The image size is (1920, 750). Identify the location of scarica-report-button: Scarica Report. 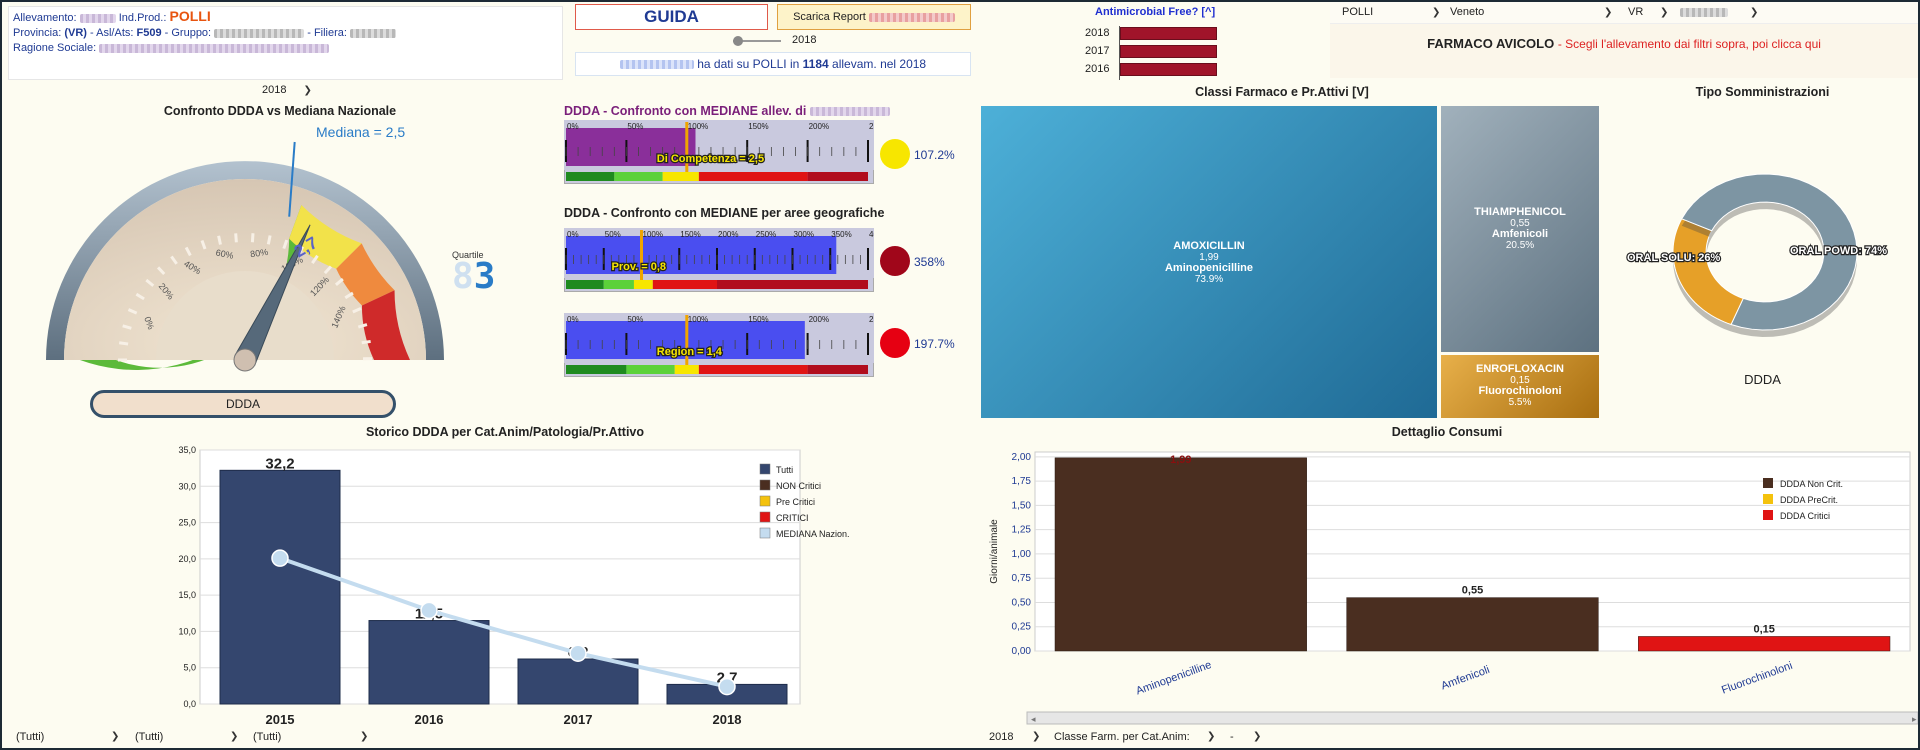
(874, 17).